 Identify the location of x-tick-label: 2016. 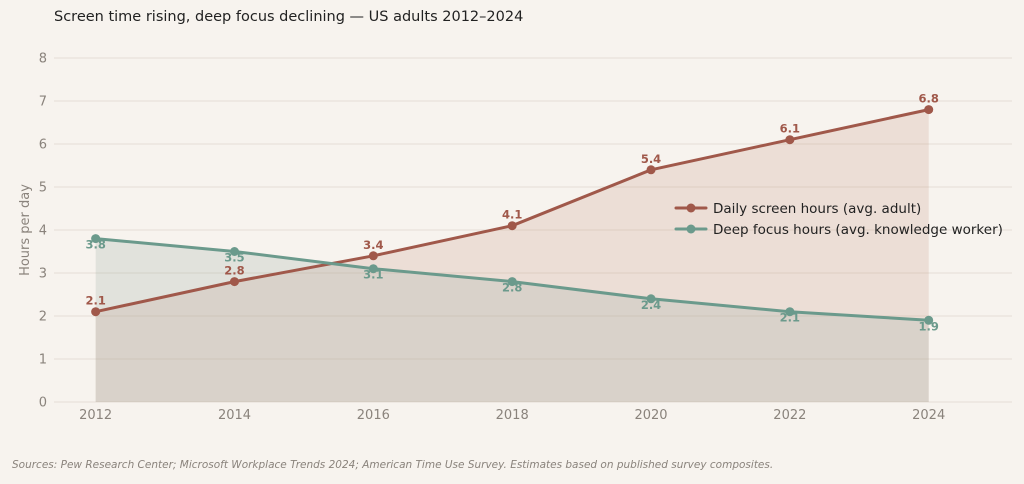
(373, 415).